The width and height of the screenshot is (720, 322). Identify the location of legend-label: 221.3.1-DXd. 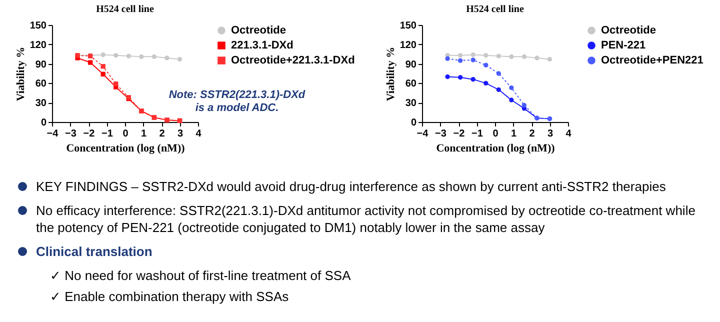
(262, 46).